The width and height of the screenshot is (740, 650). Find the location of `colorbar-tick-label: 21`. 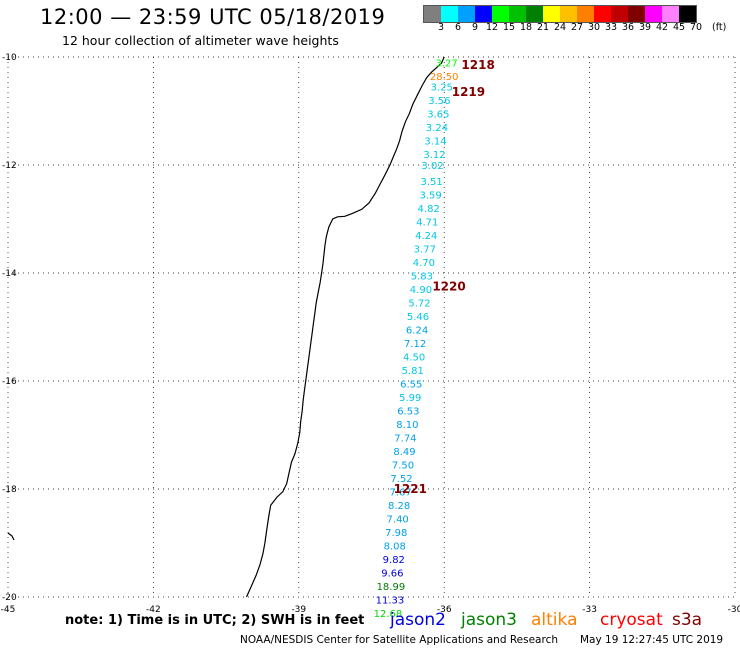

colorbar-tick-label: 21 is located at coordinates (543, 27).